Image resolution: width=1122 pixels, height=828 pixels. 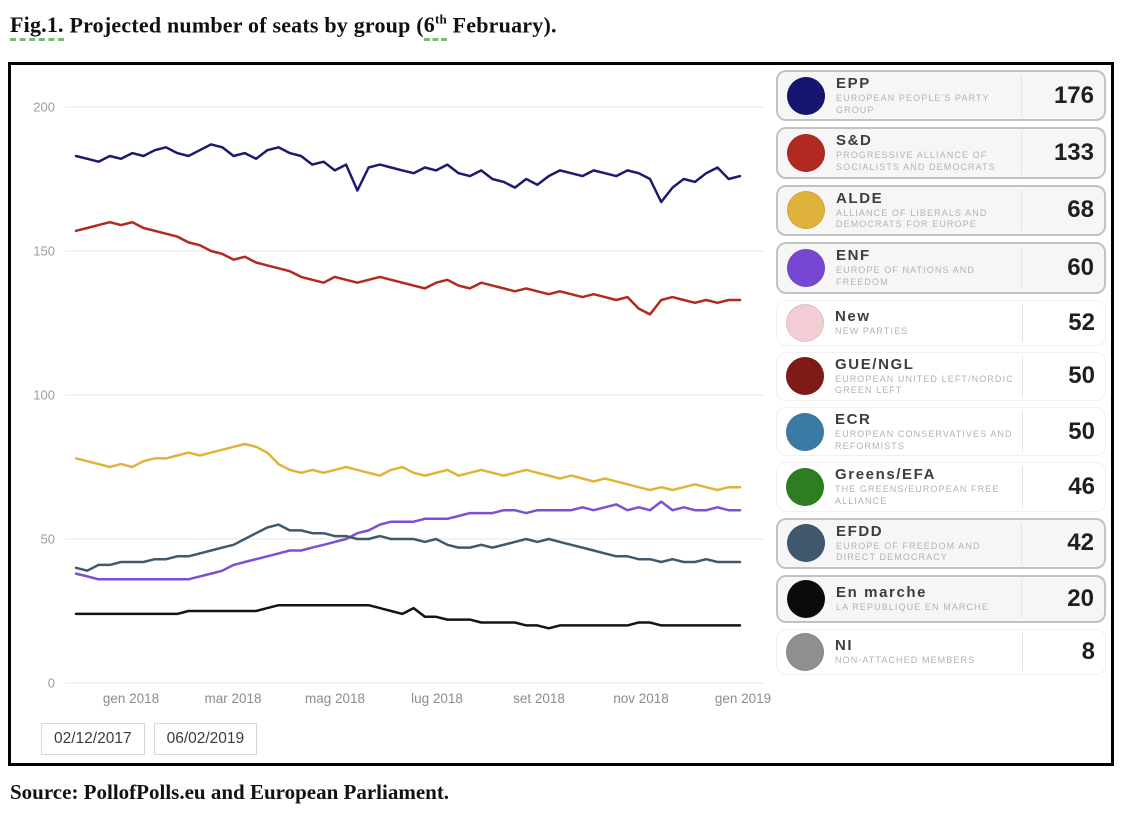 What do you see at coordinates (335, 698) in the screenshot?
I see `x-tick-label: mag 2018` at bounding box center [335, 698].